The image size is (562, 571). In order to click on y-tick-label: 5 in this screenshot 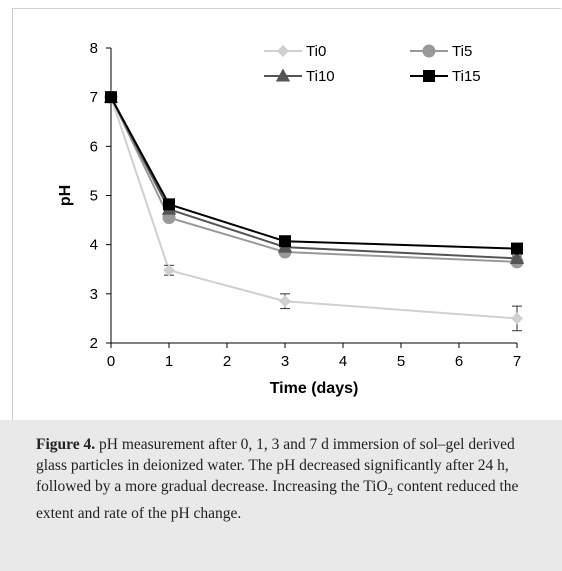, I will do `click(94, 196)`.